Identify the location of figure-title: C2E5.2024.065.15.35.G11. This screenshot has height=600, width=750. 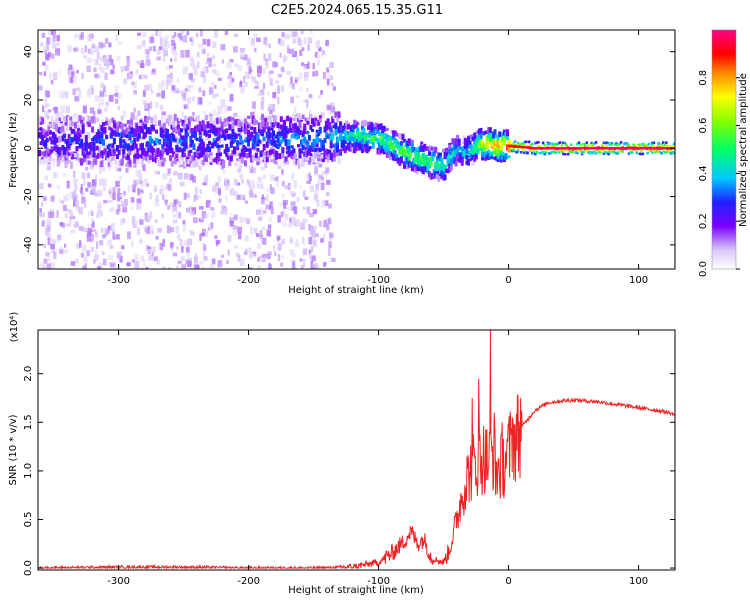
(357, 10).